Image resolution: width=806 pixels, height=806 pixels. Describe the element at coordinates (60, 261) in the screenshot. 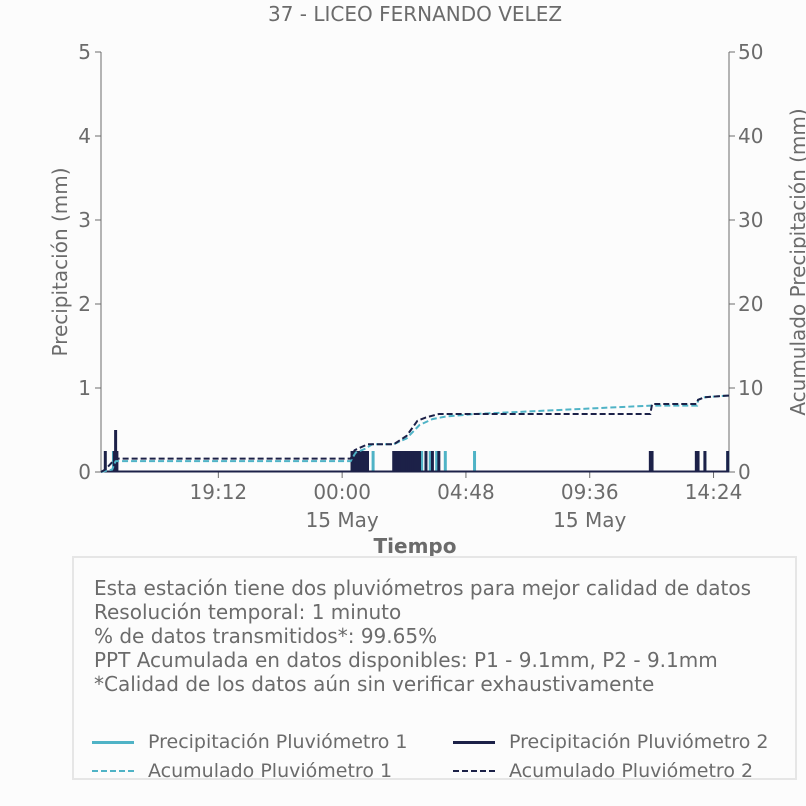

I see `y-axis-left-label: Precipitación (mm)` at that location.